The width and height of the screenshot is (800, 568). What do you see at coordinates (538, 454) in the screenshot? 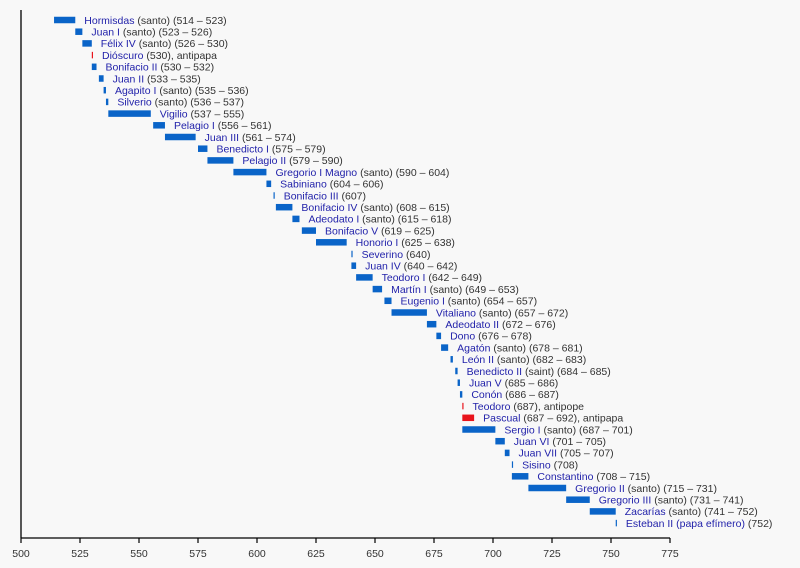
I see `pope-name-link: Juan VII` at bounding box center [538, 454].